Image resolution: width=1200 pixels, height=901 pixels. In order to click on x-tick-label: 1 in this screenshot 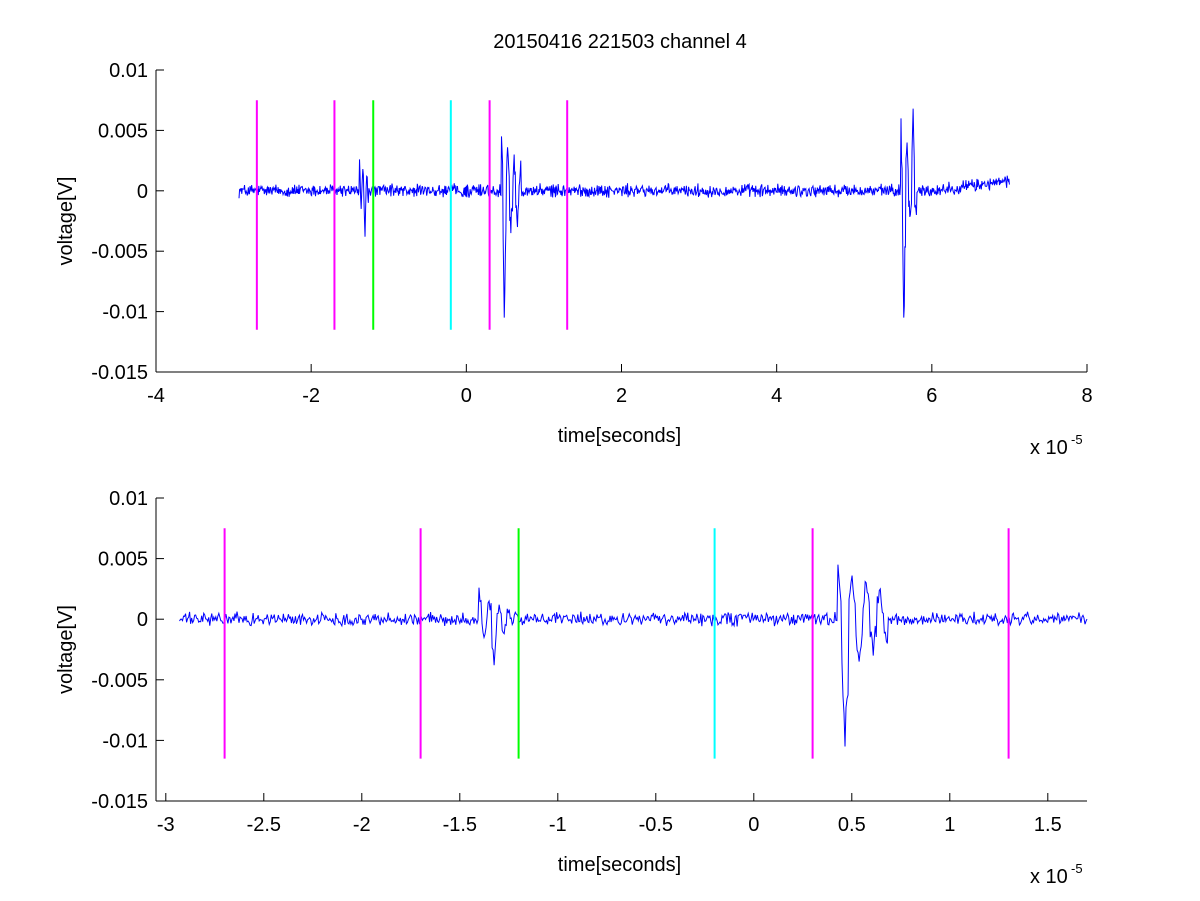, I will do `click(949, 825)`.